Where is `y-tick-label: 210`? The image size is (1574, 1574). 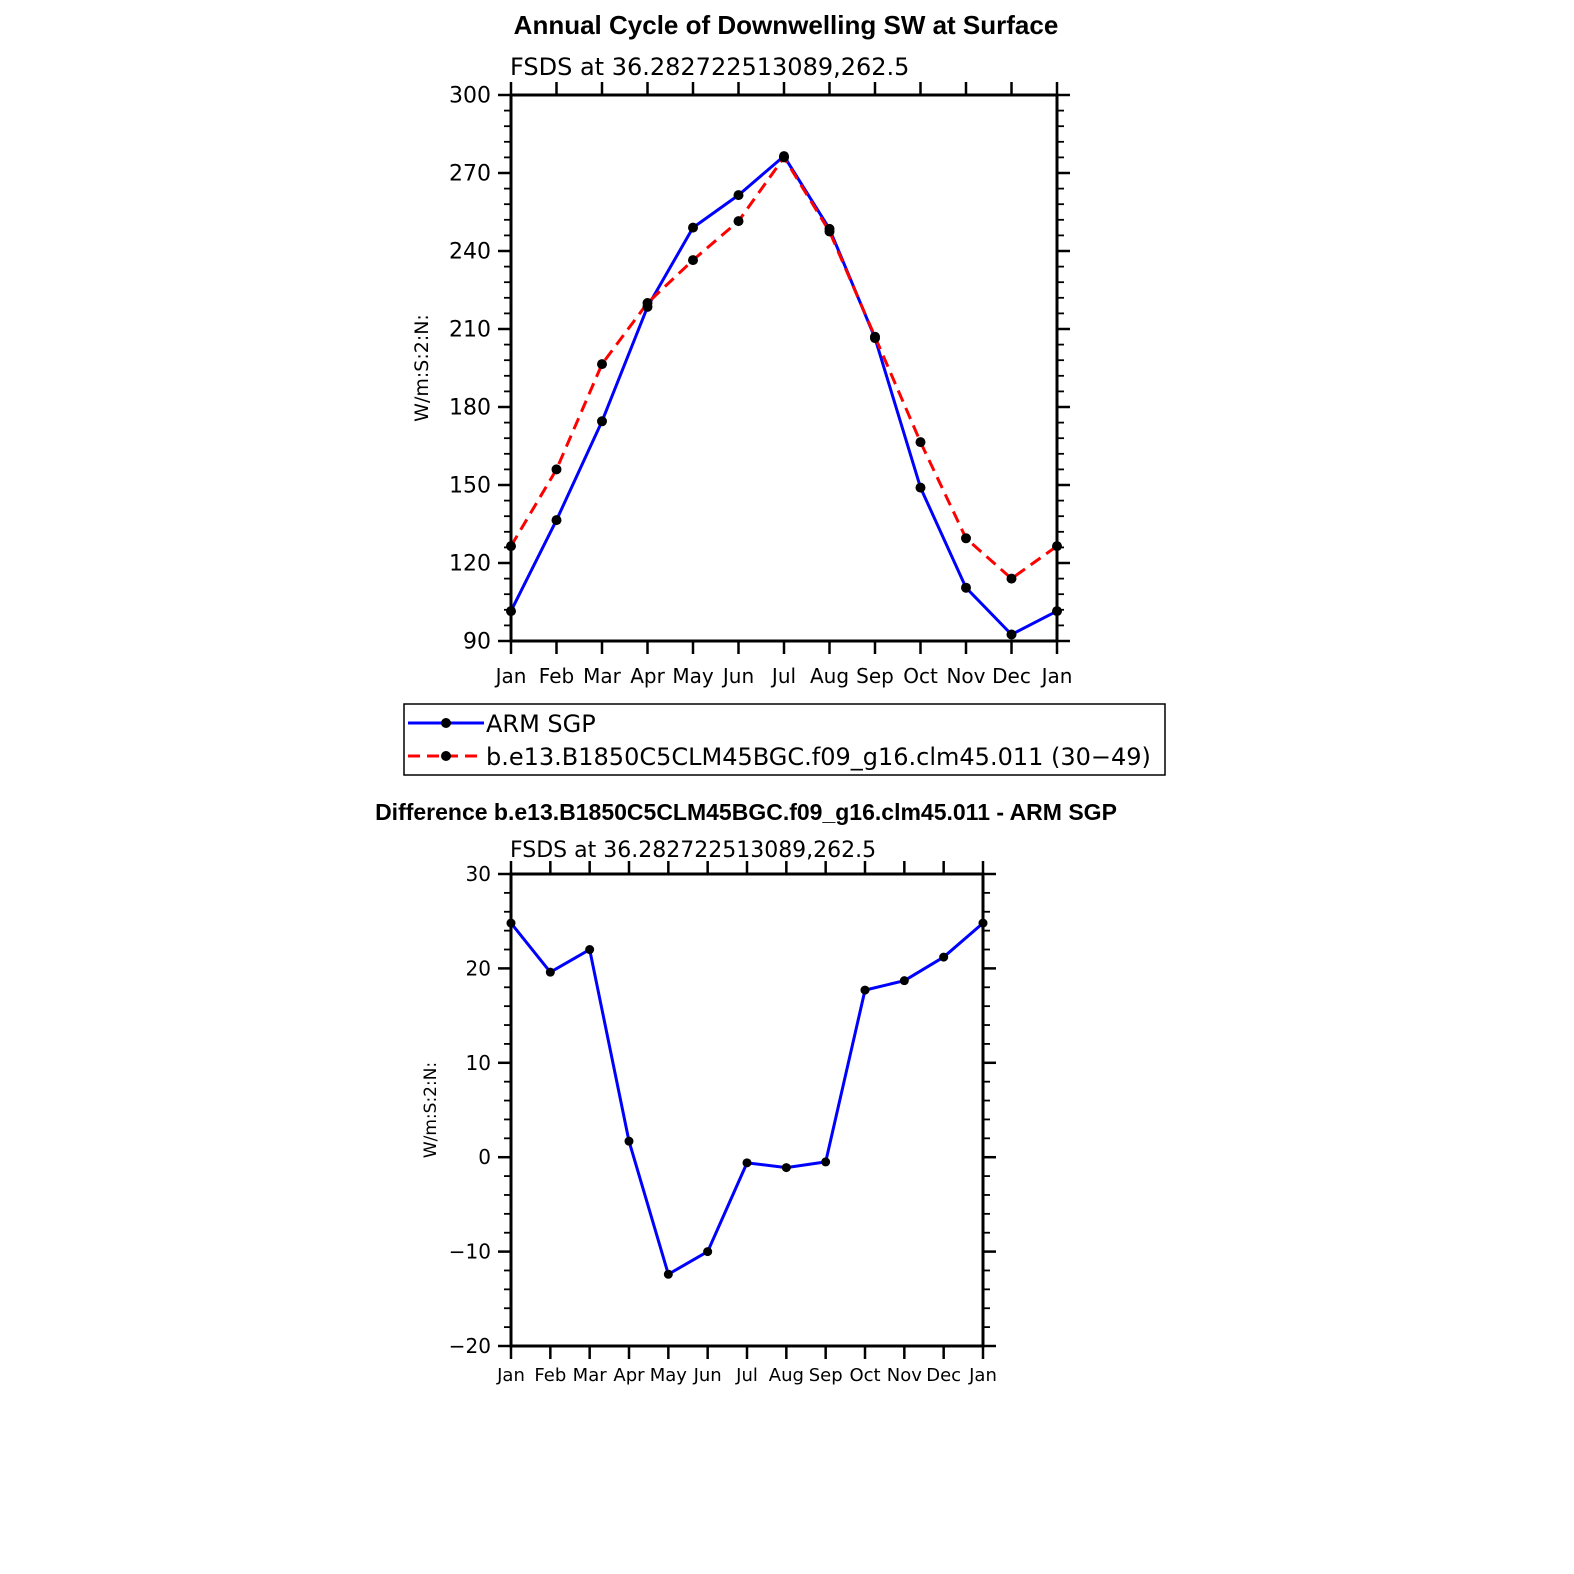 y-tick-label: 210 is located at coordinates (470, 330).